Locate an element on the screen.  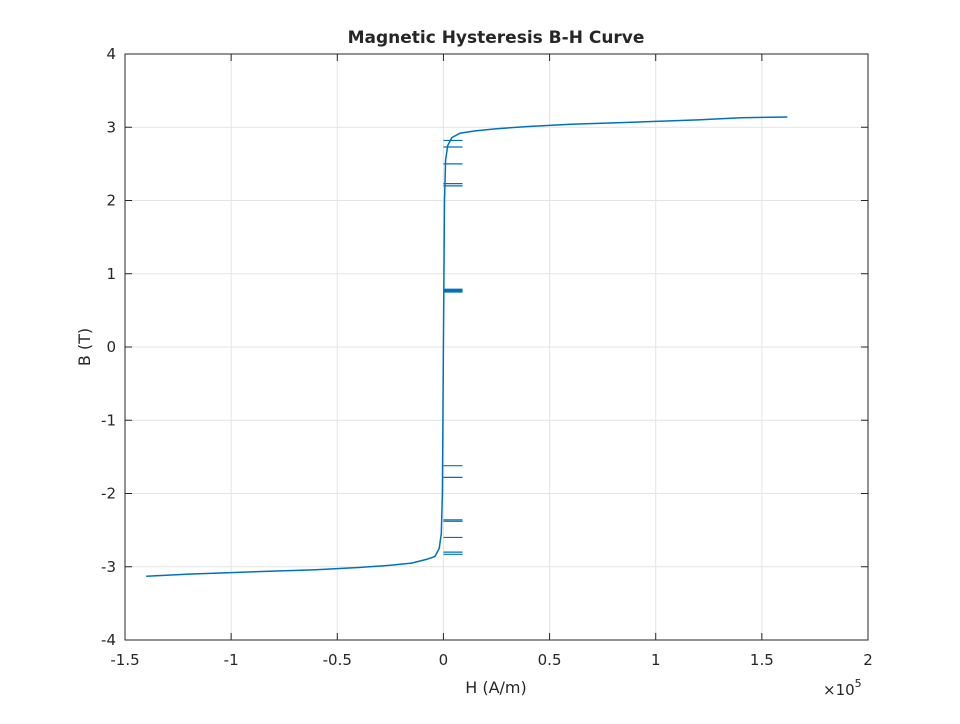
x-tick-label: -1.5 is located at coordinates (124, 660).